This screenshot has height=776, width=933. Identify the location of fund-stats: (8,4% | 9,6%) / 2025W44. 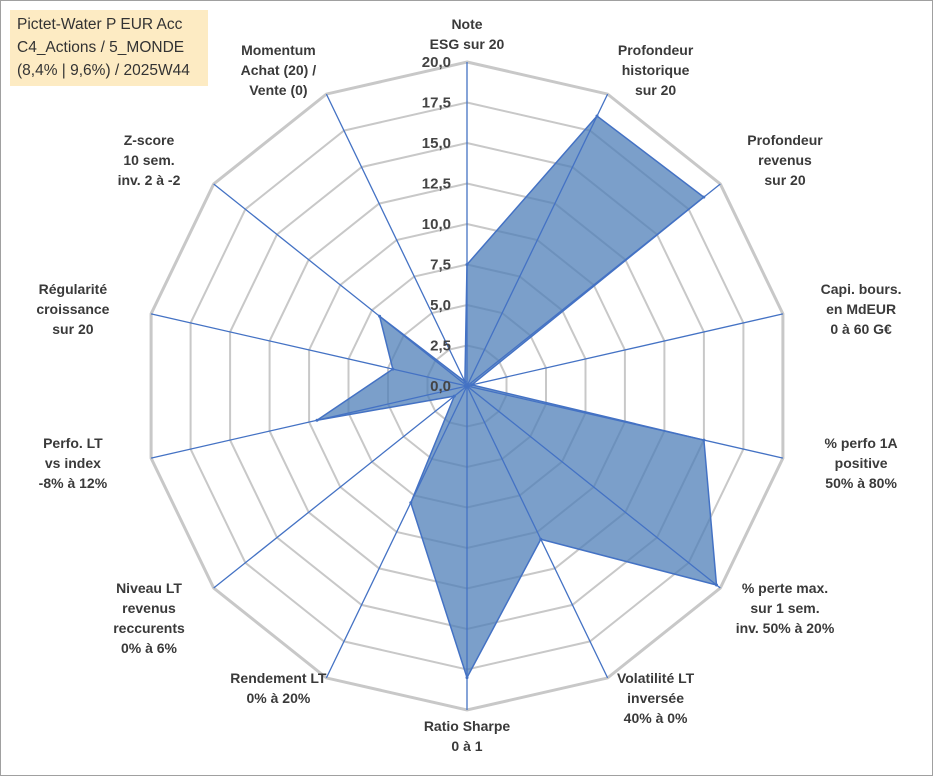
(103, 70).